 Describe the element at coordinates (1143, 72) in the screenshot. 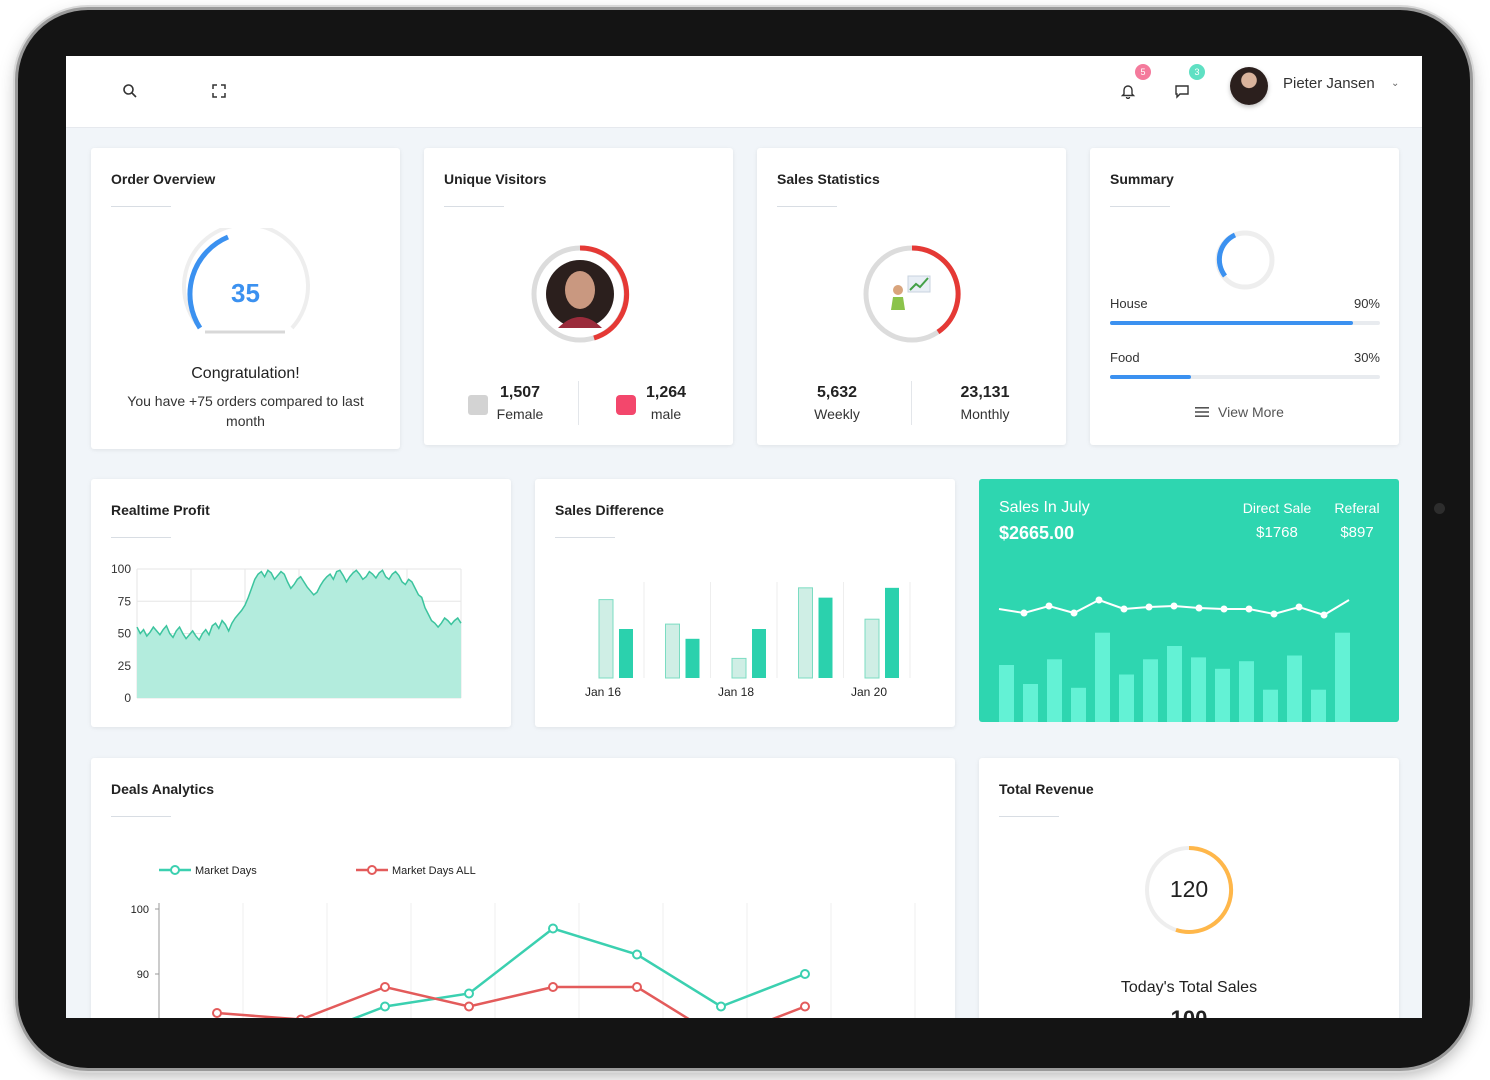

I see `notification-badge: 5` at that location.